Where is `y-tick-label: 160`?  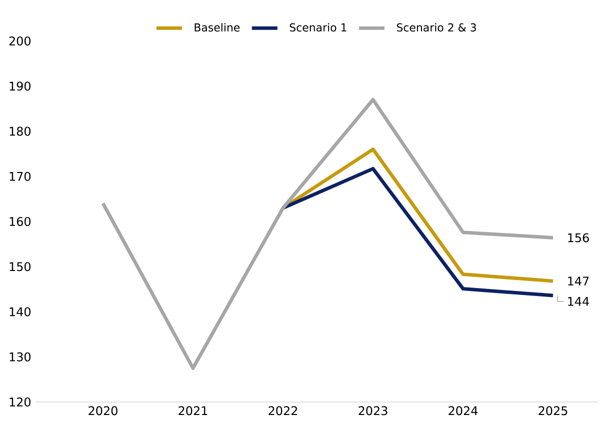
y-tick-label: 160 is located at coordinates (20, 221).